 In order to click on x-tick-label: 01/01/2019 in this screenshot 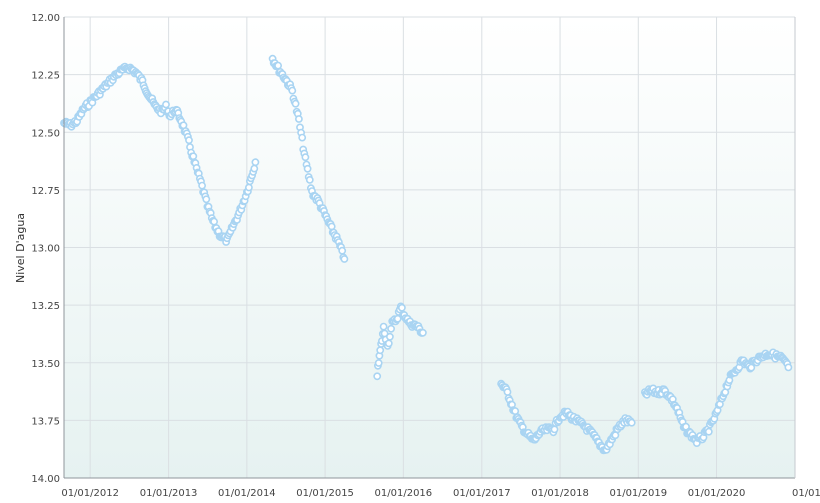, I will do `click(638, 493)`.